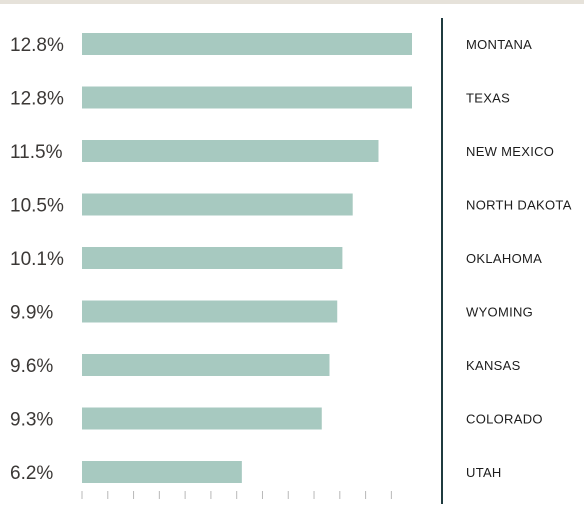  What do you see at coordinates (247, 44) in the screenshot?
I see `bar-montana` at bounding box center [247, 44].